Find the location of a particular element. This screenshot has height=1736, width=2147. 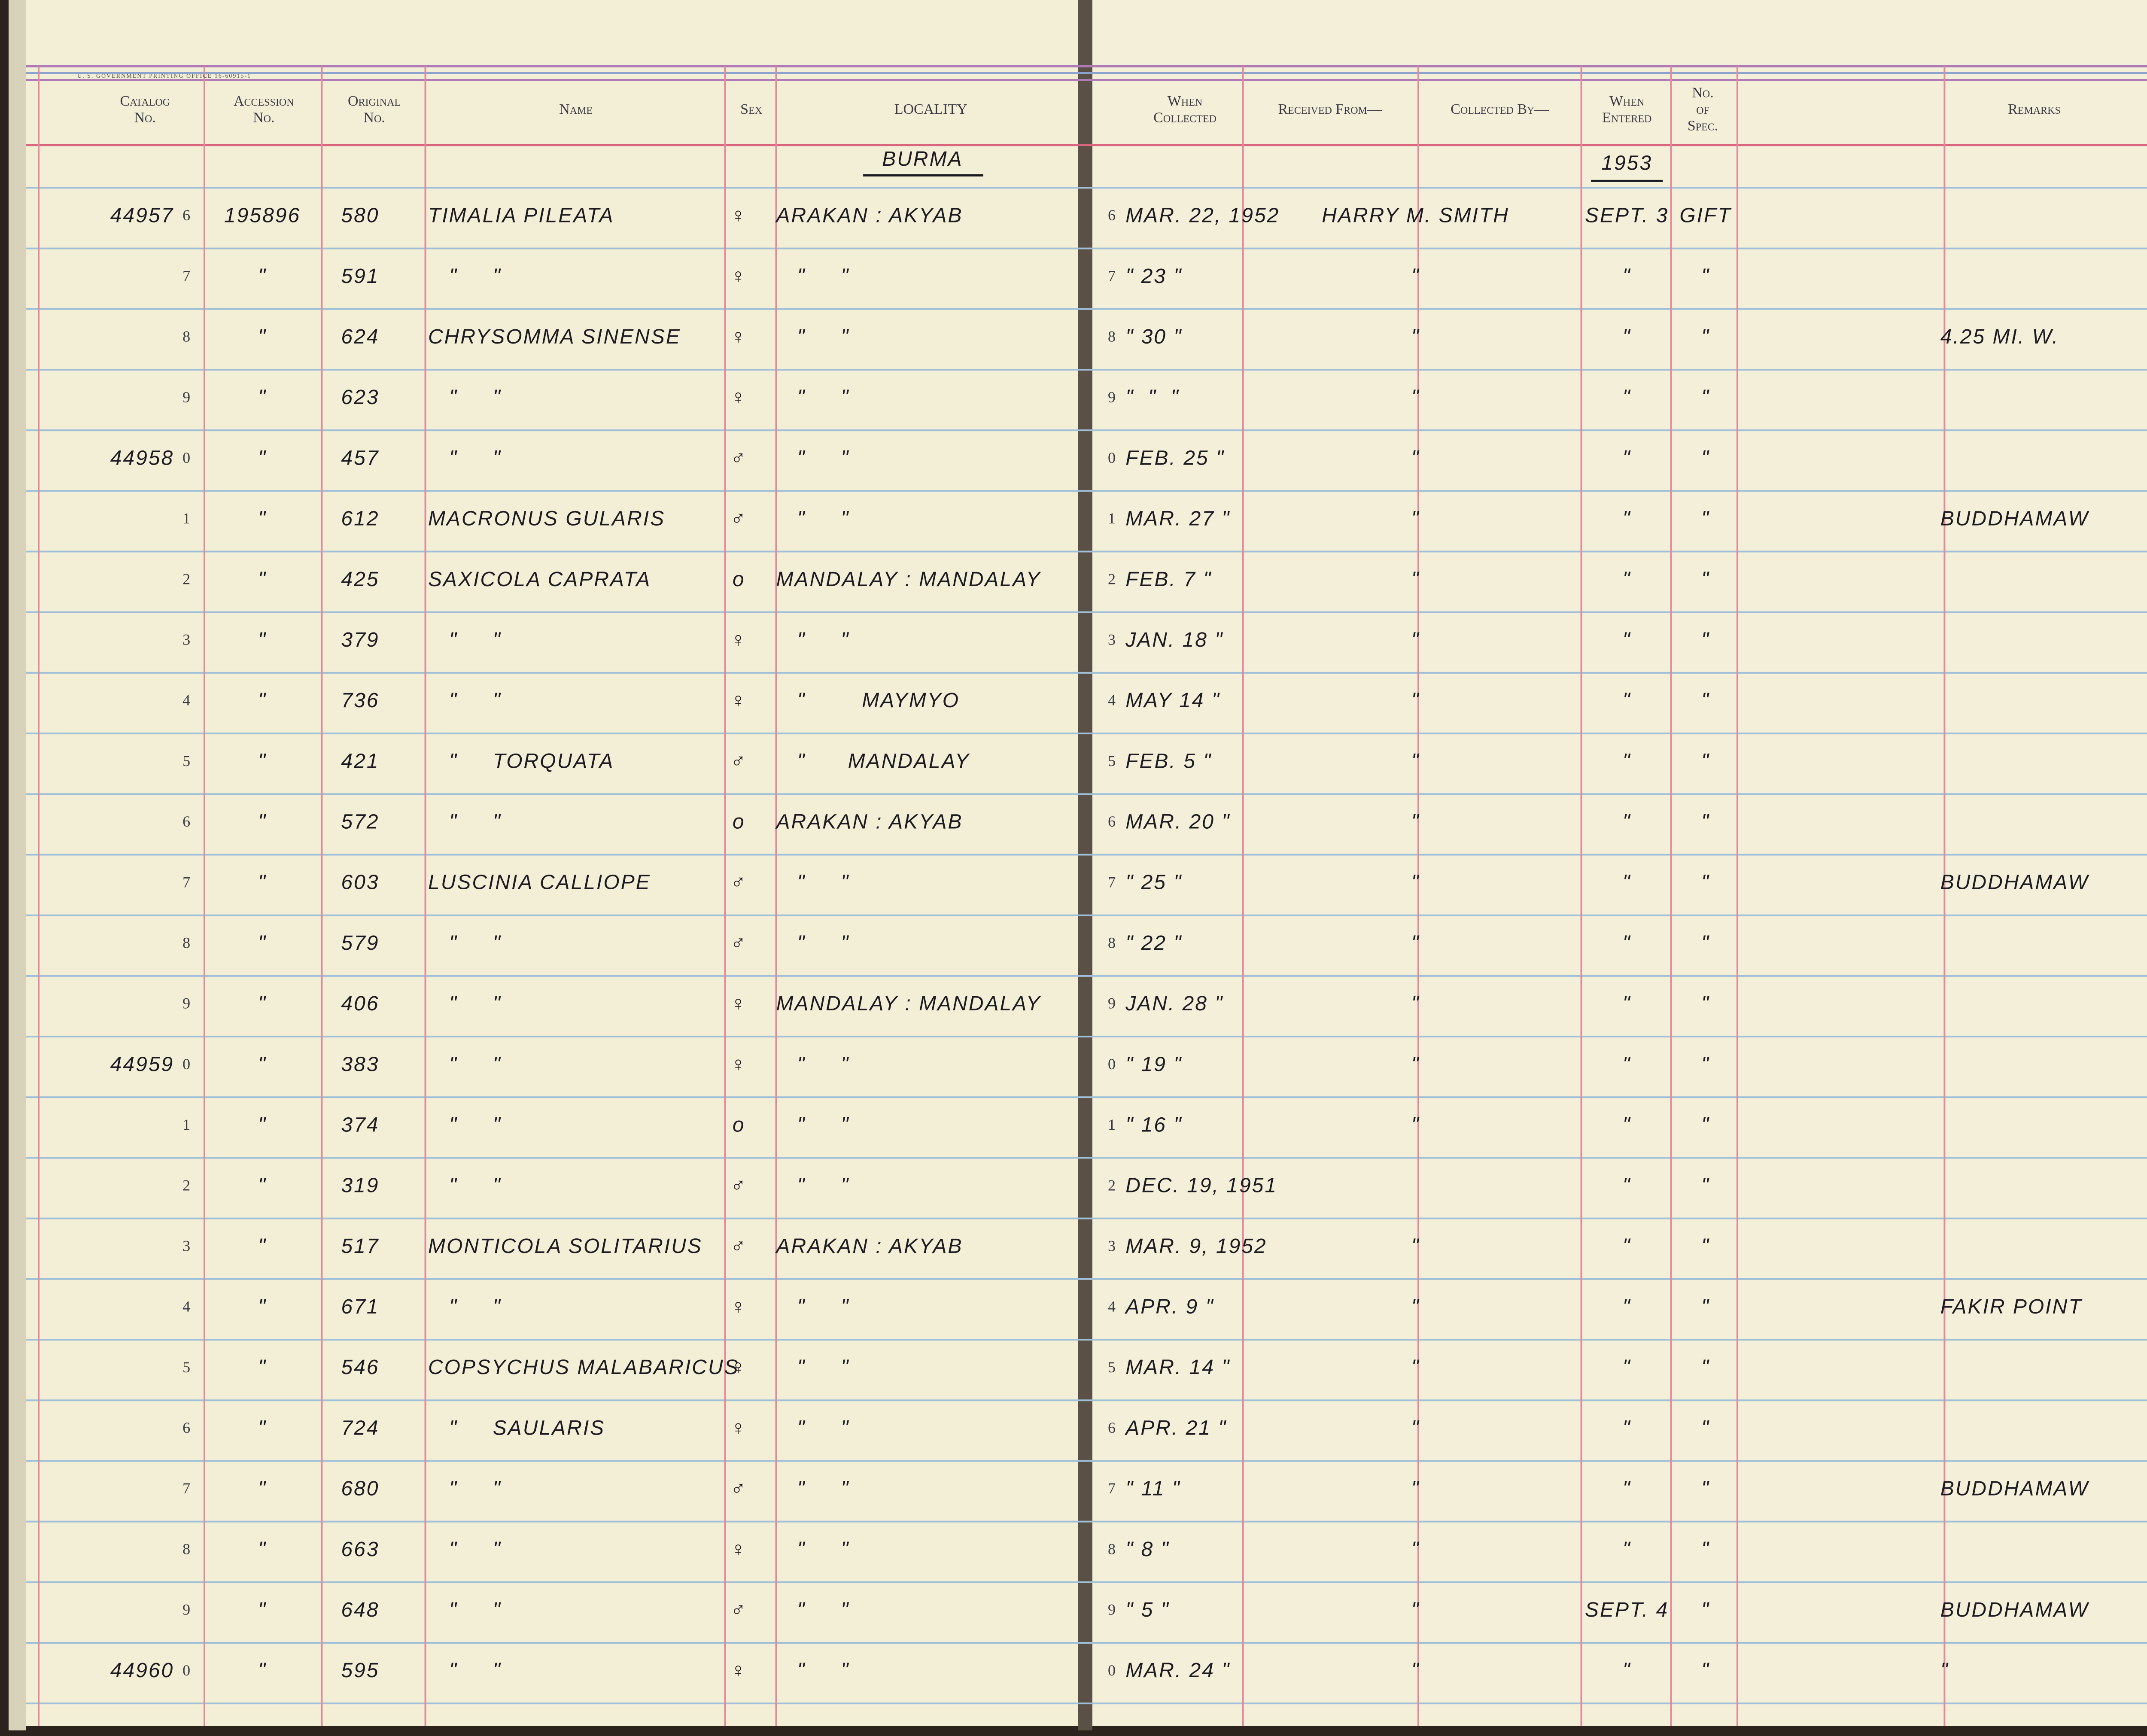

column-header: When is located at coordinates (1185, 101).